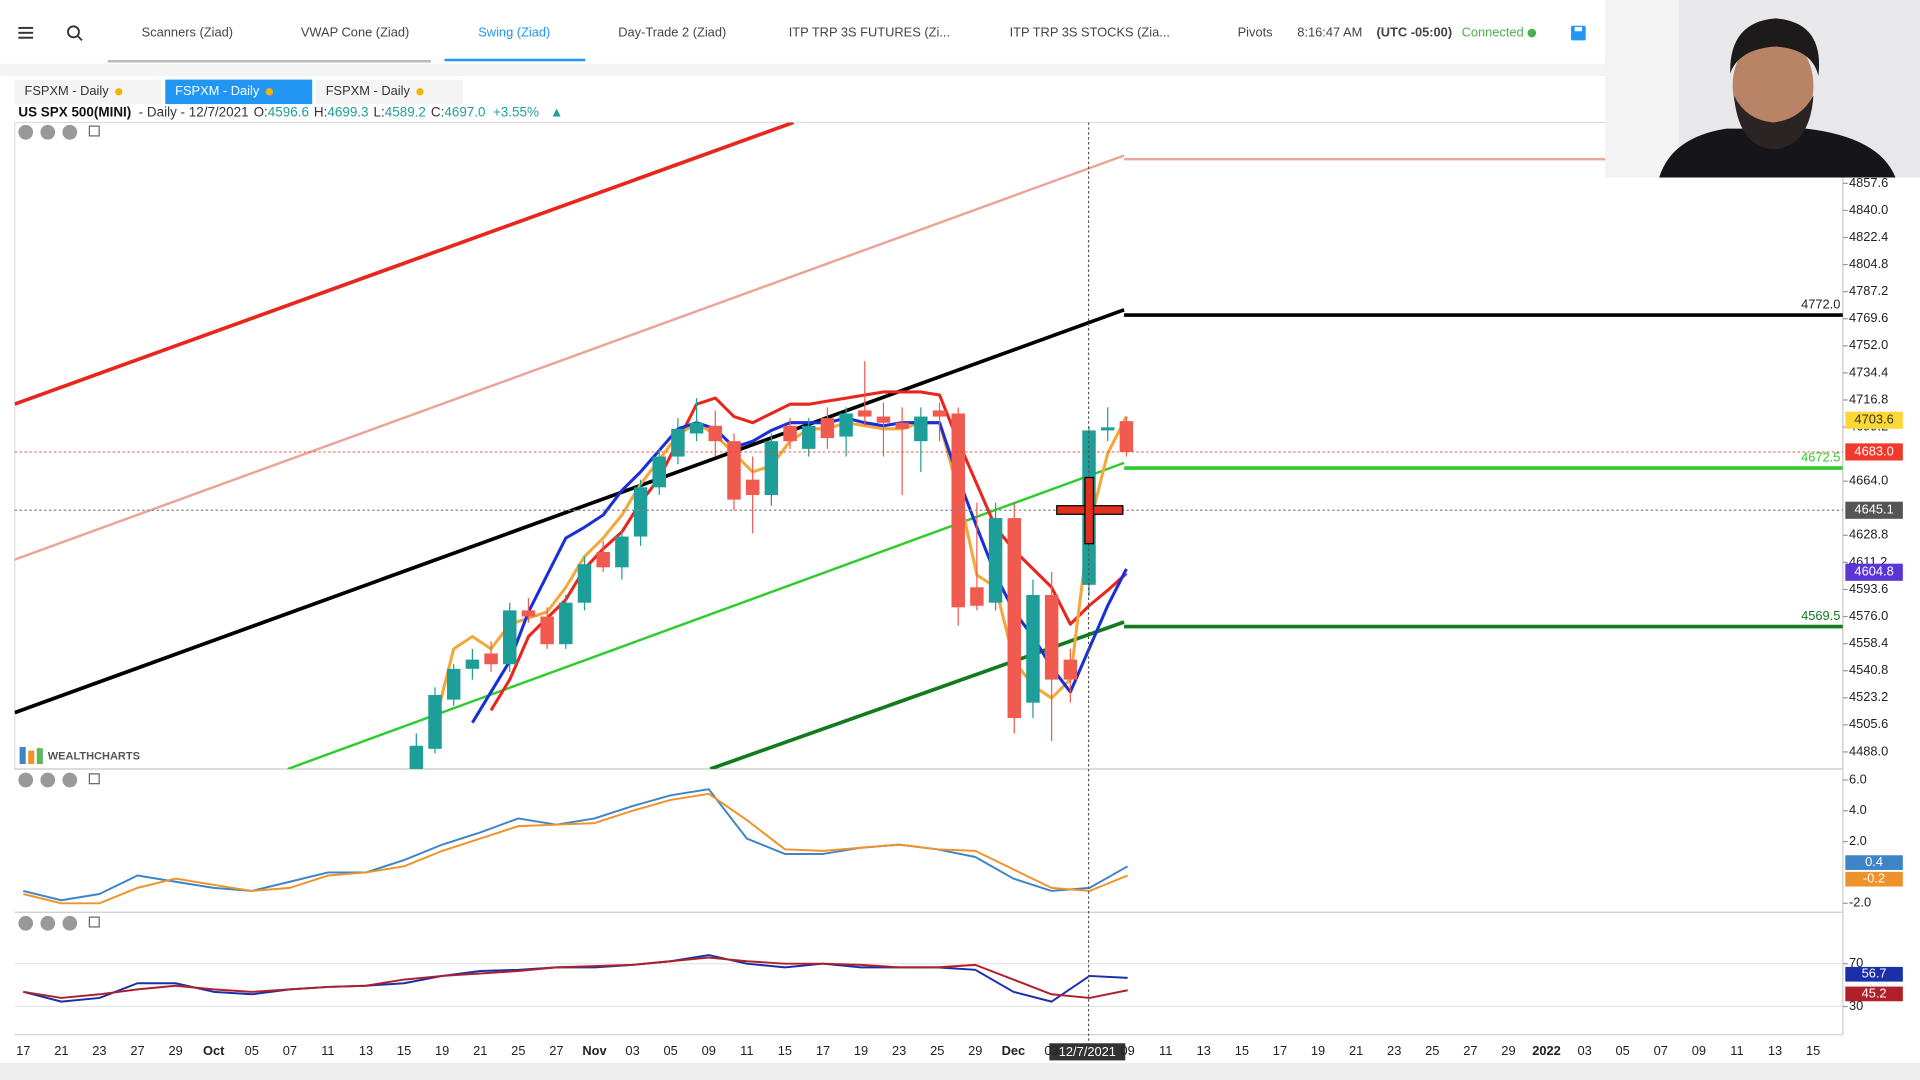  I want to click on level-label: 4772.0, so click(1820, 304).